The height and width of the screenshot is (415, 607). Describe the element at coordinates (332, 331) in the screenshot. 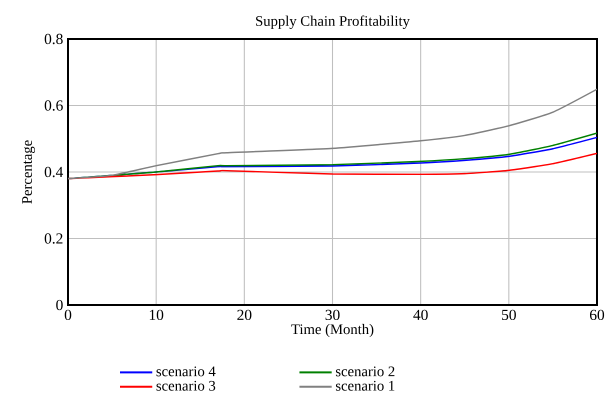

I see `x-axis-title: Time (Month)` at that location.